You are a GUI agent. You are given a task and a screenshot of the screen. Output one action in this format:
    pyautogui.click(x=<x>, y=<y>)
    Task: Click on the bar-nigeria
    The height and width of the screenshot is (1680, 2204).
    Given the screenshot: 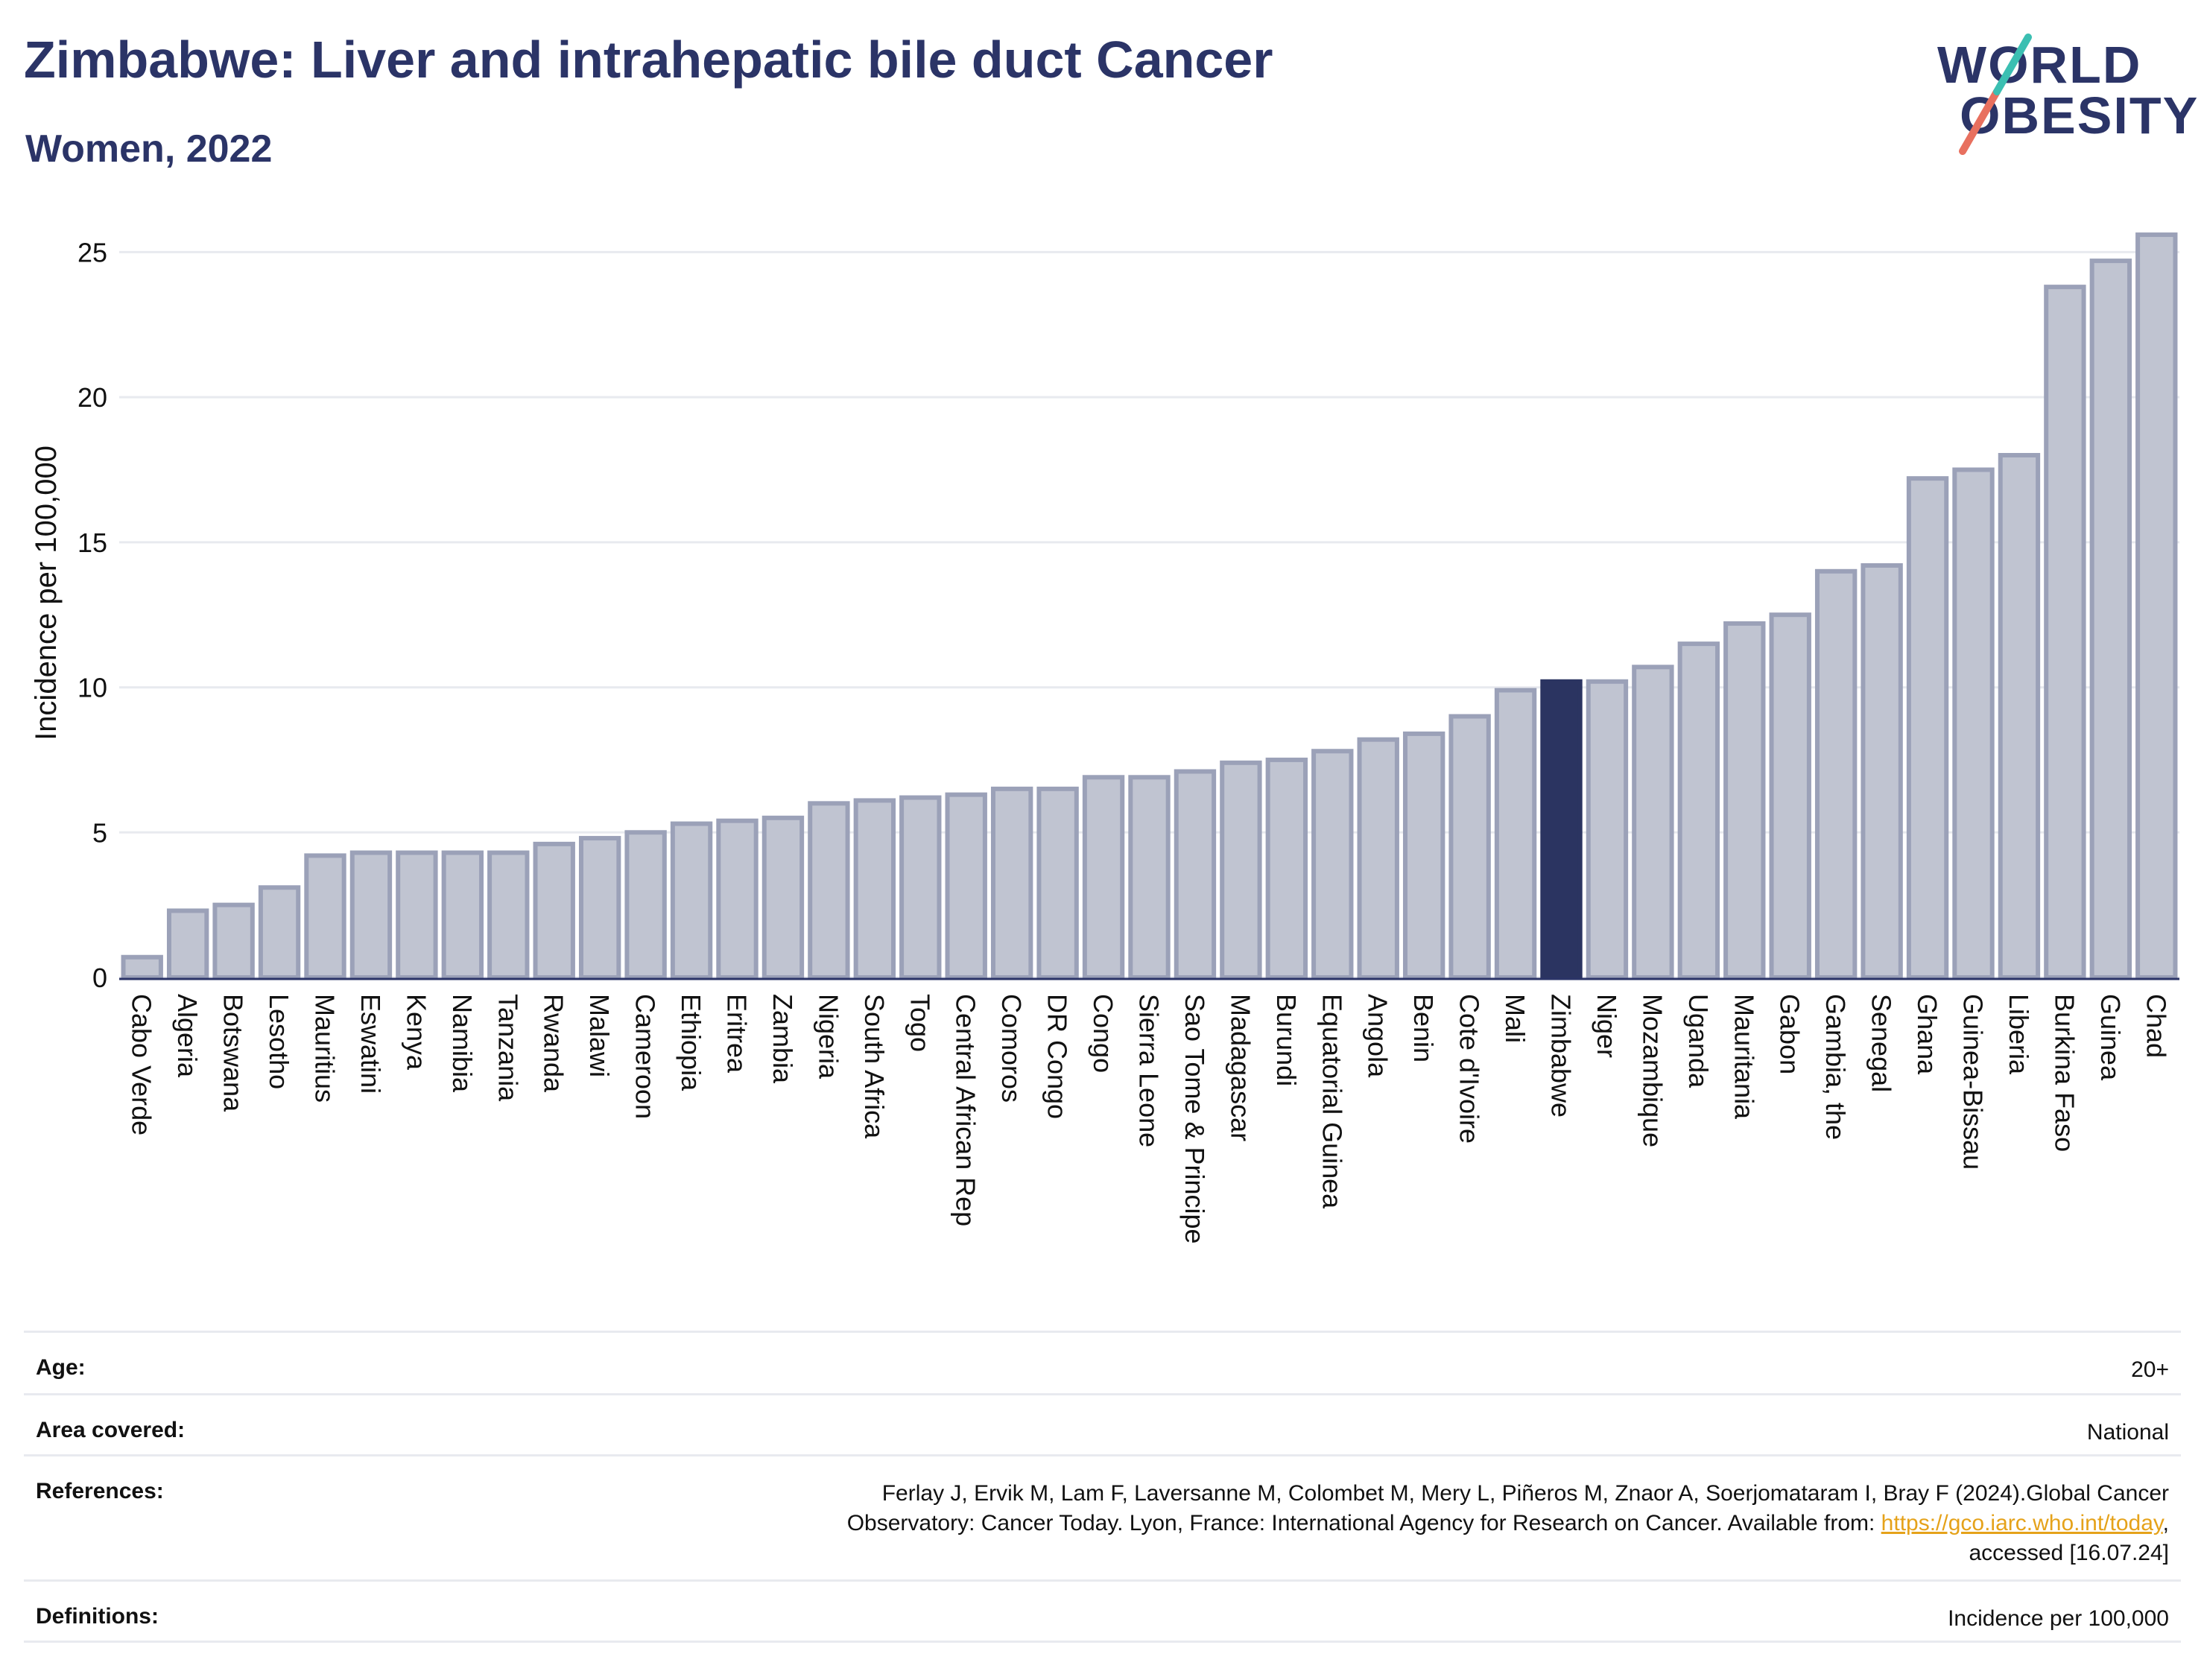 What is the action you would take?
    pyautogui.click(x=829, y=890)
    